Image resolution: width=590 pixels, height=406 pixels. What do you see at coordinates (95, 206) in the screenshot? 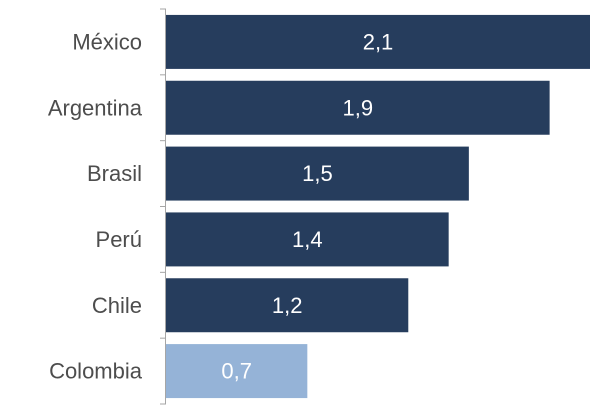
I see `category-labels: México Argentina Brasil Perú Chile Colombia` at bounding box center [95, 206].